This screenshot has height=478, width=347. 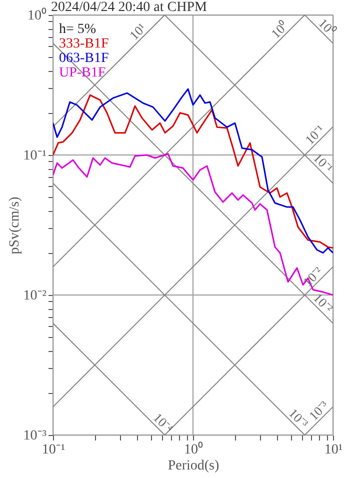 I want to click on chart-title: 2024/04/24 20:40 at CHPM, so click(x=129, y=7).